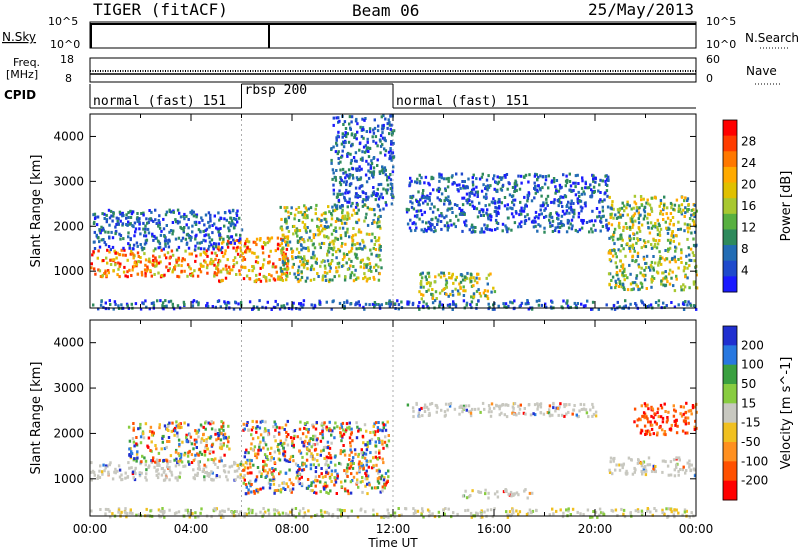 This screenshot has height=554, width=800. Describe the element at coordinates (745, 249) in the screenshot. I see `colorbar-tick-label: 8` at that location.